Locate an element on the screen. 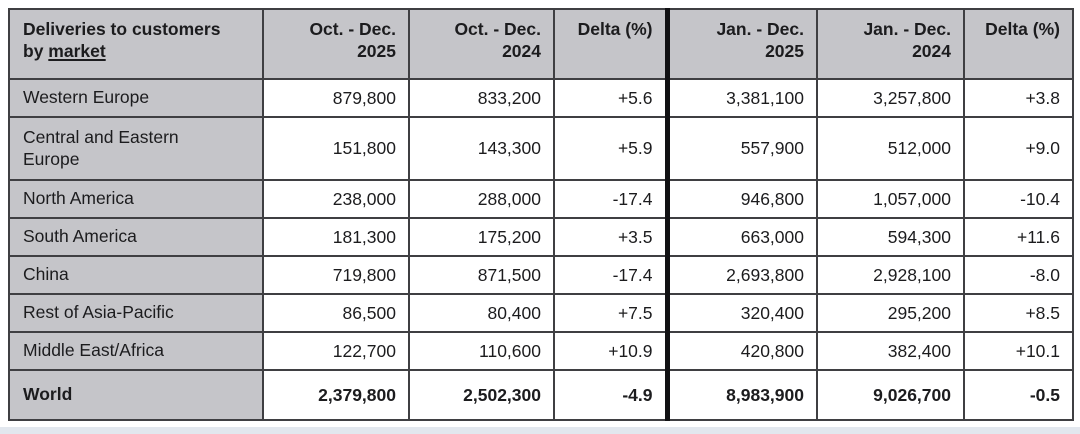  market-cell: North America is located at coordinates (136, 199).